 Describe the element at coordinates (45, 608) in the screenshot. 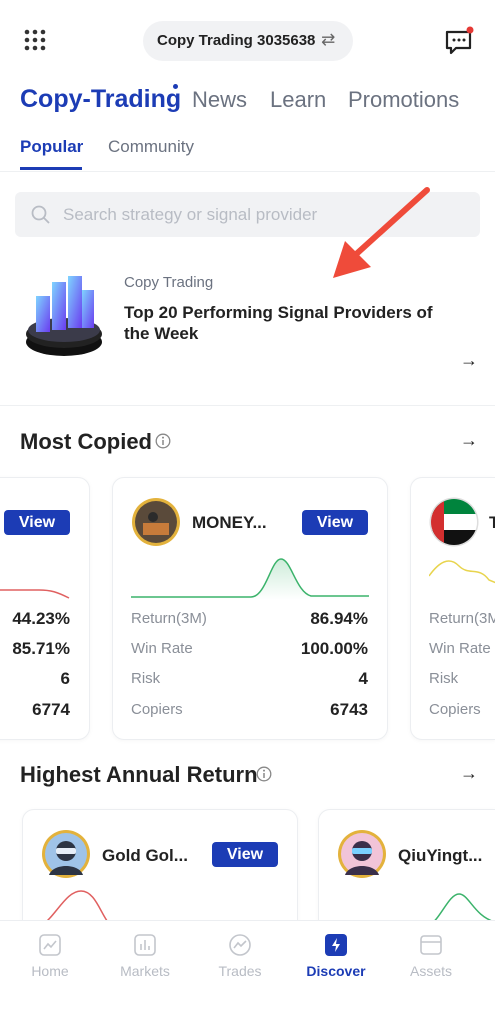

I see `trader-card: View 44.23% 85.71% 6 6774` at that location.